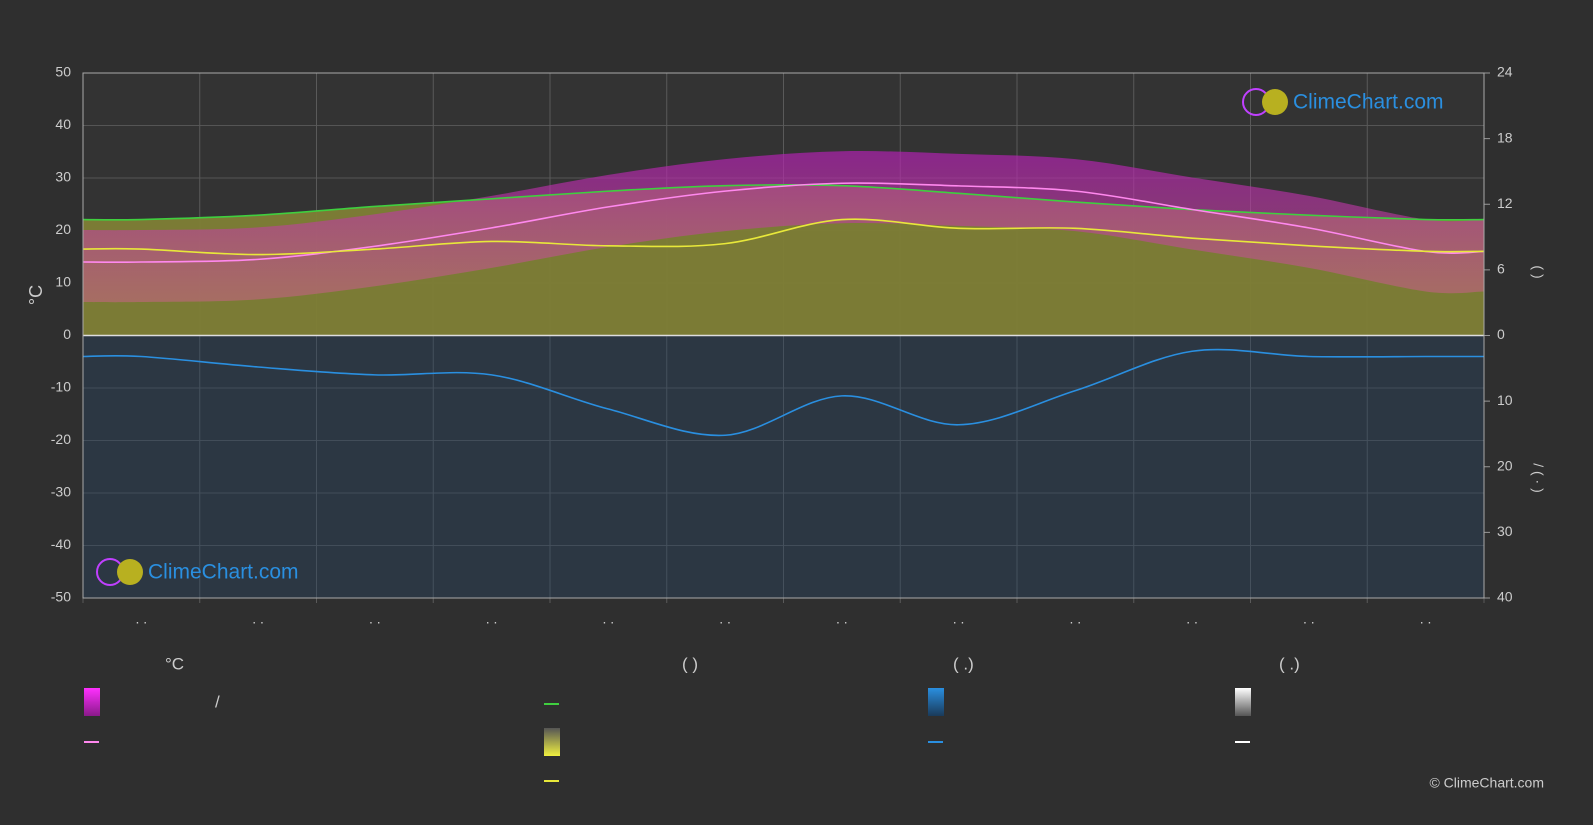 Image resolution: width=1593 pixels, height=825 pixels. I want to click on y-tick-label: 20, so click(63, 229).